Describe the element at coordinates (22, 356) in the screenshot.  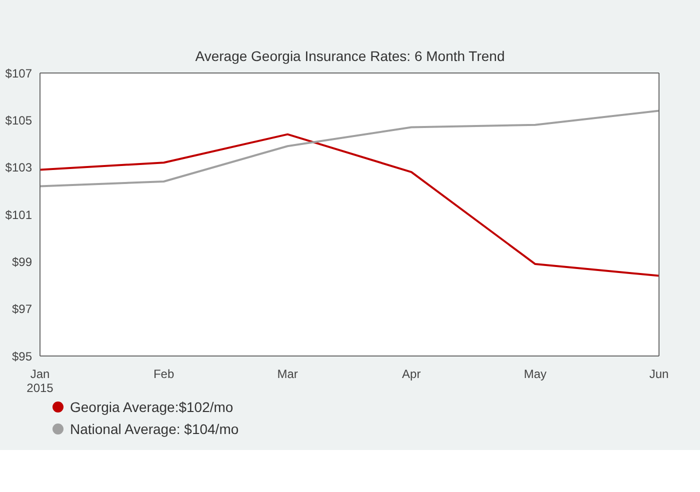
I see `y-tick-label: $95` at that location.